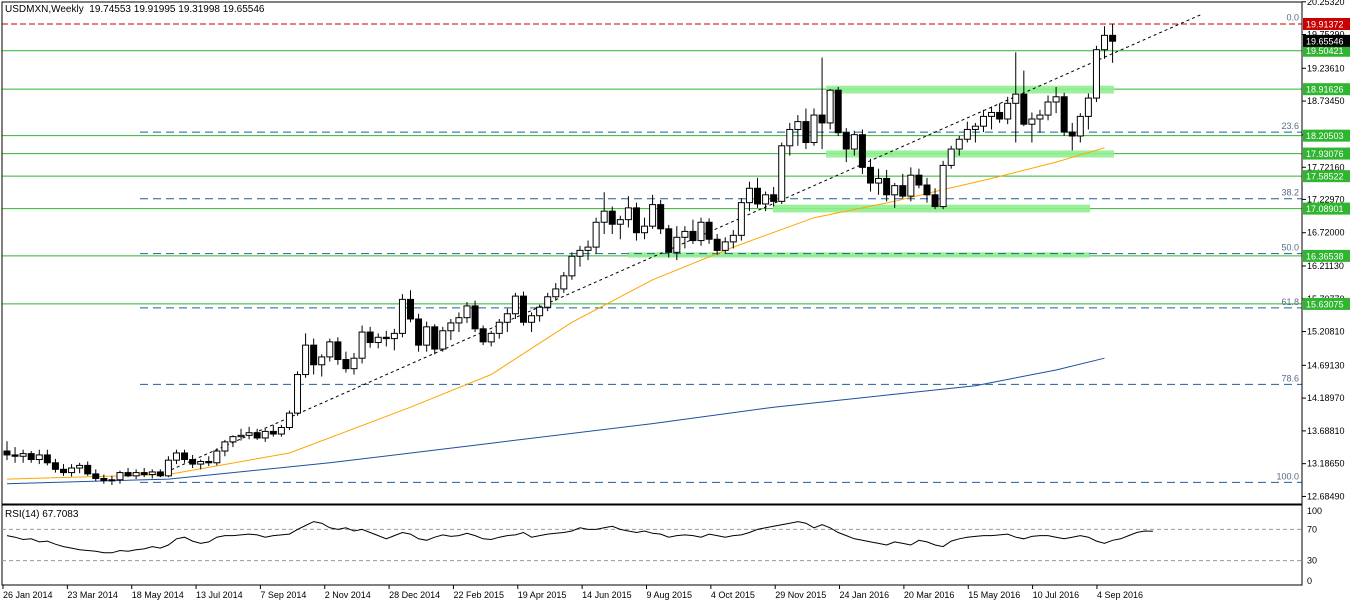 The width and height of the screenshot is (1350, 606). Describe the element at coordinates (607, 595) in the screenshot. I see `x-tick-label: 14 Jun 2015` at that location.